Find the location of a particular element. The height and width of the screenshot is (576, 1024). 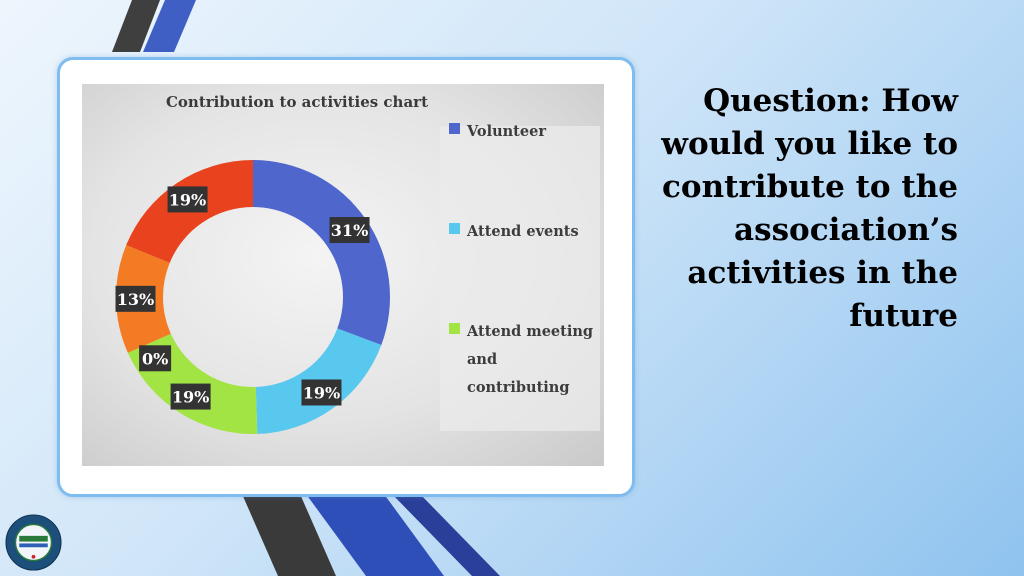

stripe-dark-bottom is located at coordinates (289, 535).